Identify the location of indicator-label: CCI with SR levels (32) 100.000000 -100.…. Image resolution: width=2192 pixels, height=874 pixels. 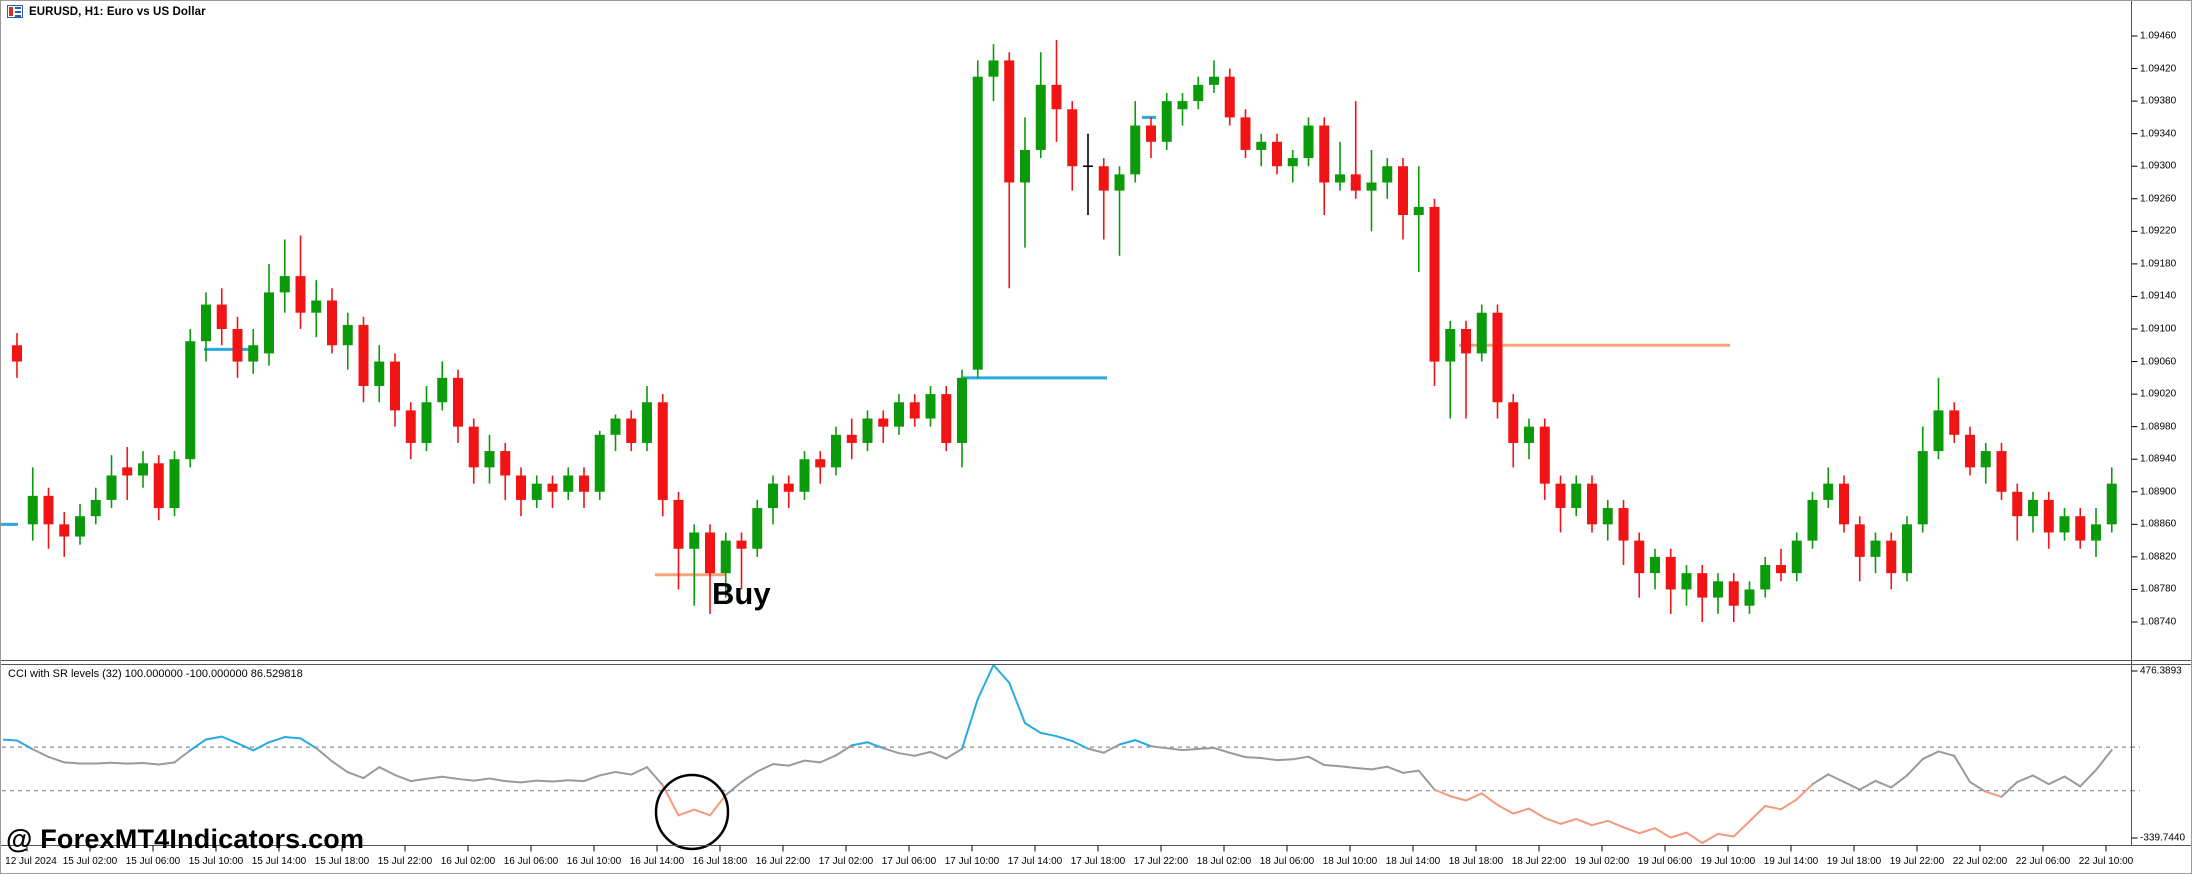
(155, 674).